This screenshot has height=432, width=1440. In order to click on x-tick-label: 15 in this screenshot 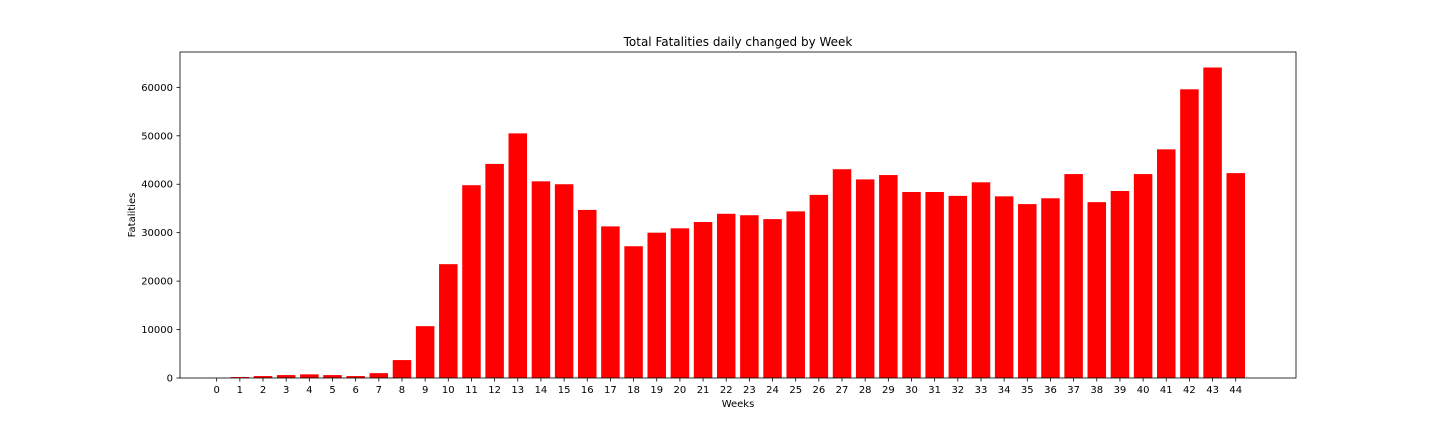, I will do `click(564, 390)`.